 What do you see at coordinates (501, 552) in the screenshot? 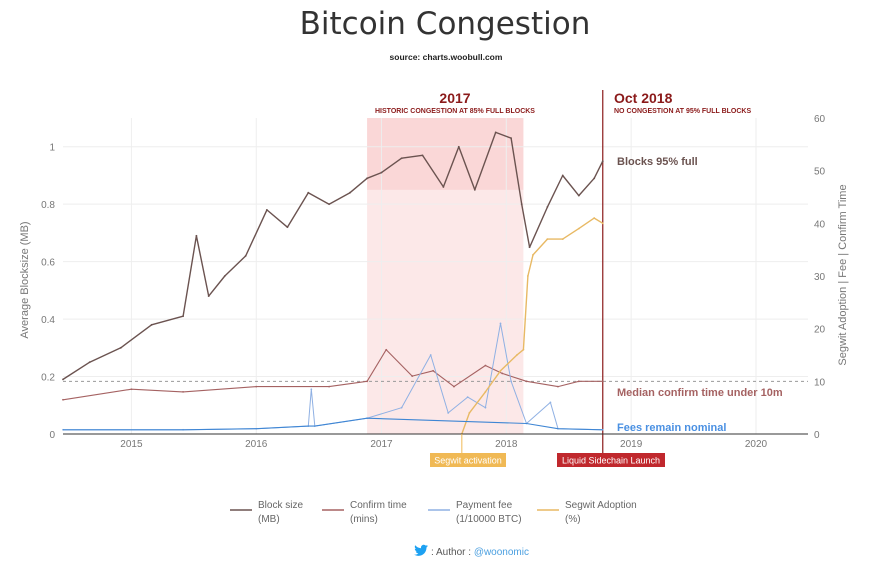
I see `author-handle-link: @woonomic` at bounding box center [501, 552].